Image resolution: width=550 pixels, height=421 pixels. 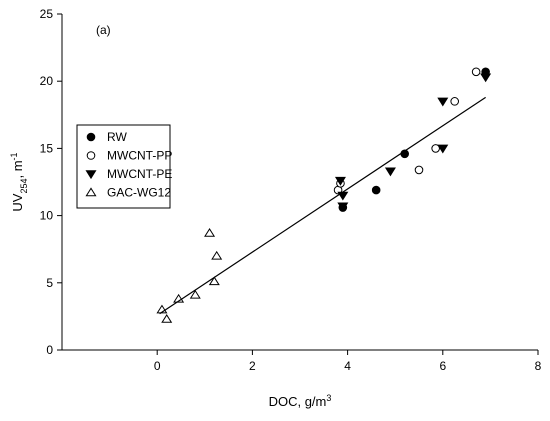 I want to click on x-axis-title: DOC, g/m3, so click(x=300, y=401).